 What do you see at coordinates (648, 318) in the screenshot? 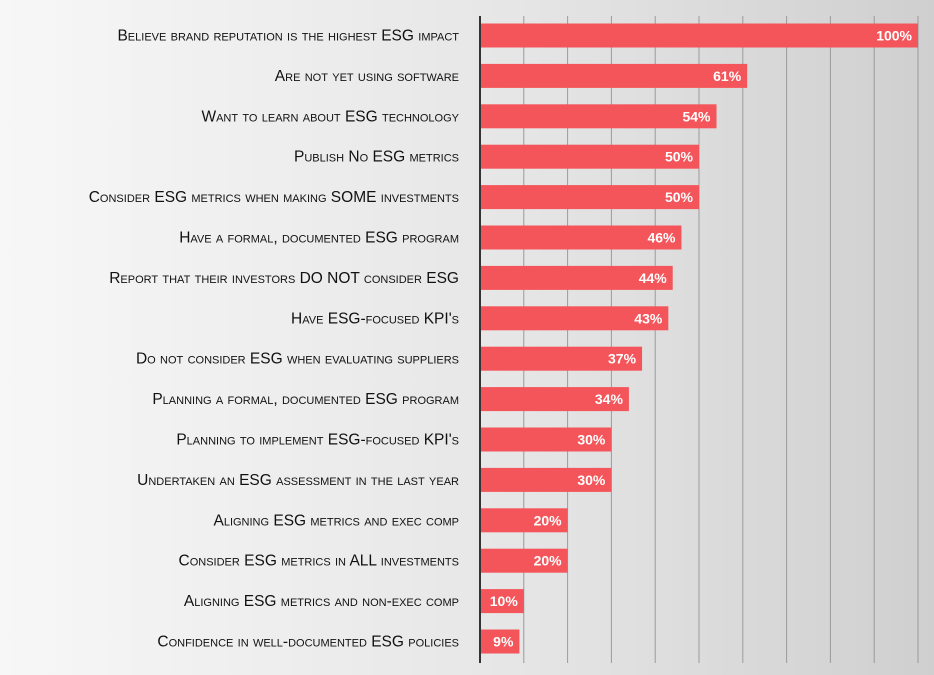
I see `value-label: 43%` at bounding box center [648, 318].